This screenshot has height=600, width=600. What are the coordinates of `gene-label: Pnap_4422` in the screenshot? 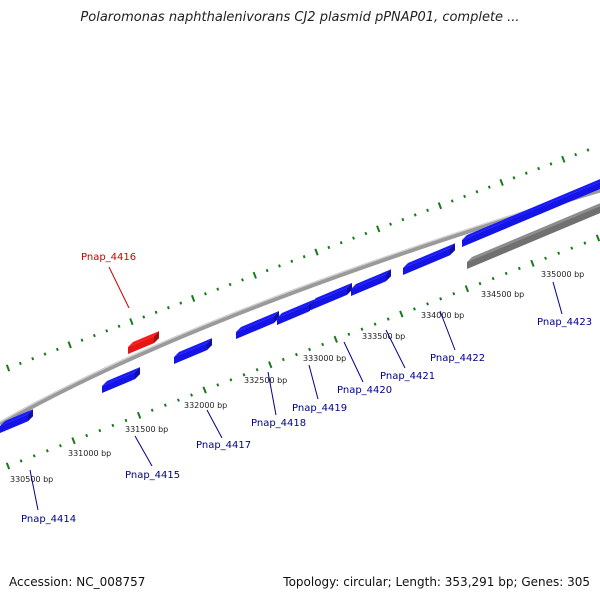 It's located at (457, 358).